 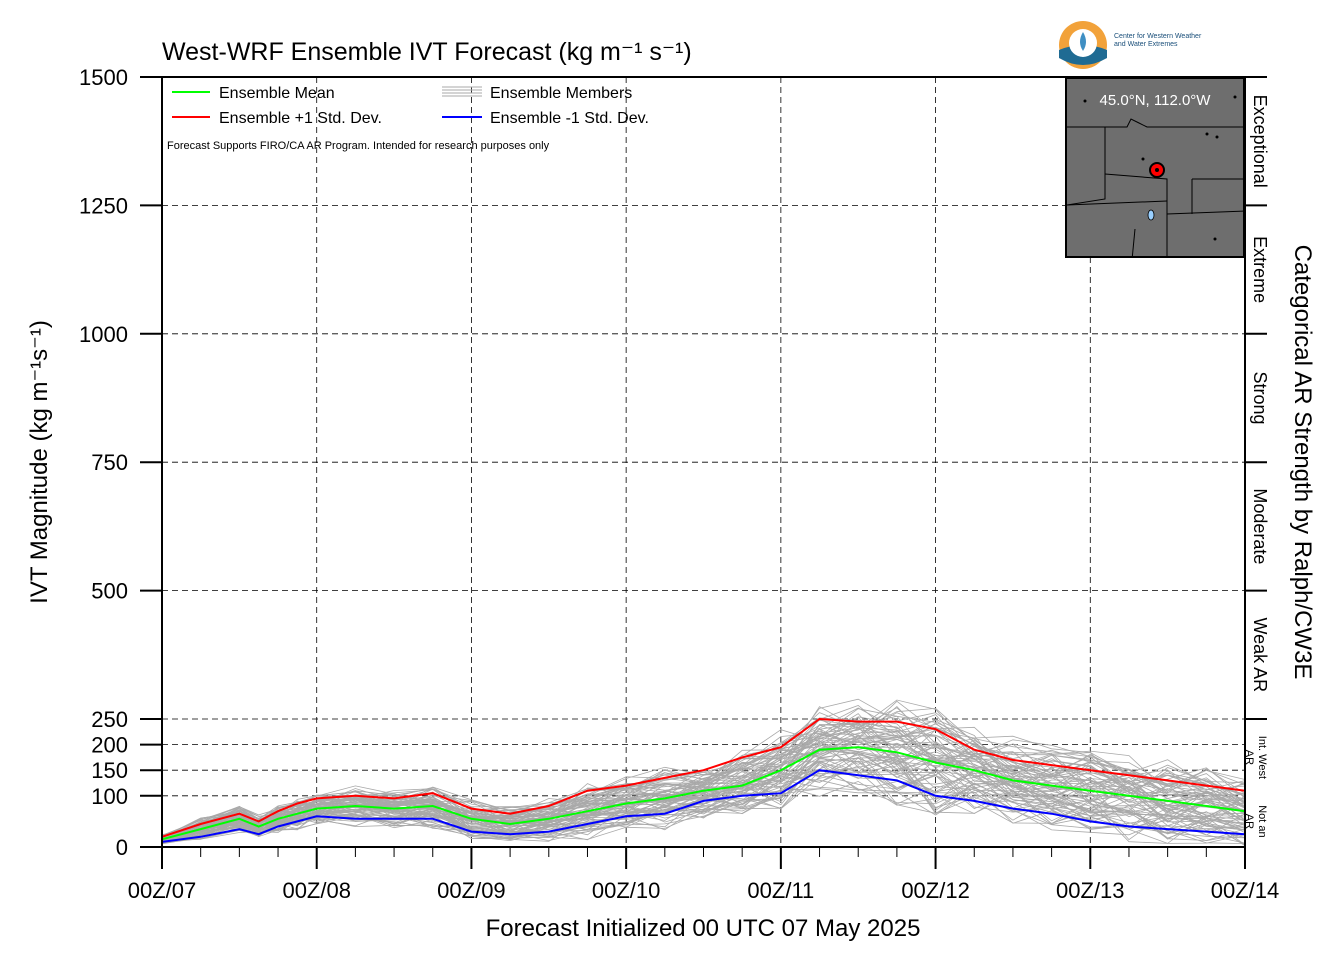 I want to click on x-tick-label: 00Z/11, so click(x=780, y=890).